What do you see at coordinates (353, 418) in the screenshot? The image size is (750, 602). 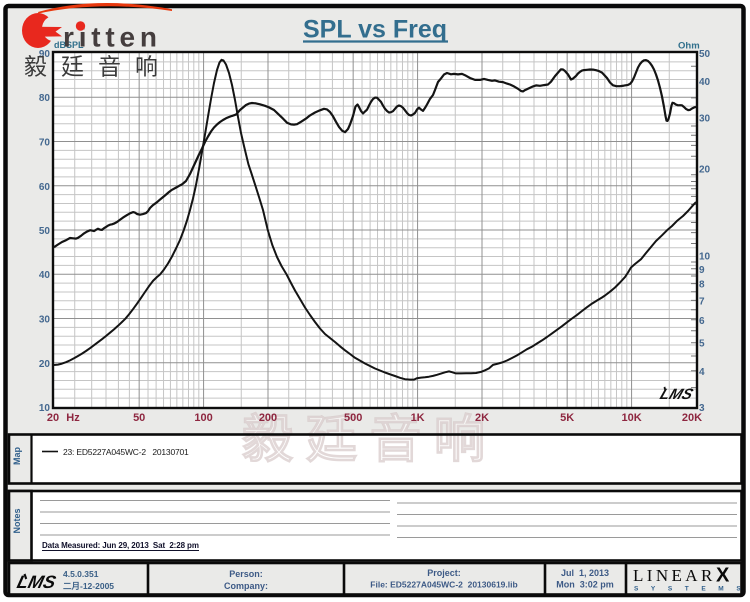 I see `svg-text: 500` at bounding box center [353, 418].